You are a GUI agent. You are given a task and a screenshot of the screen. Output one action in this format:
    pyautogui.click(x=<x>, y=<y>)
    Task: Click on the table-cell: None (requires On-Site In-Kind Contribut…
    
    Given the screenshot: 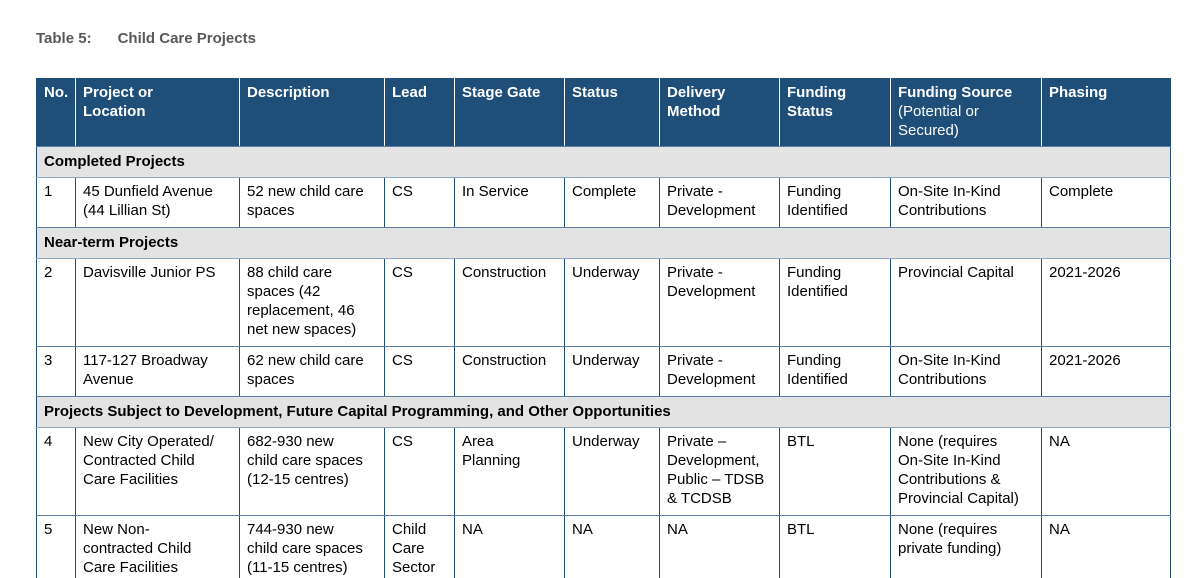 What is the action you would take?
    pyautogui.click(x=966, y=471)
    